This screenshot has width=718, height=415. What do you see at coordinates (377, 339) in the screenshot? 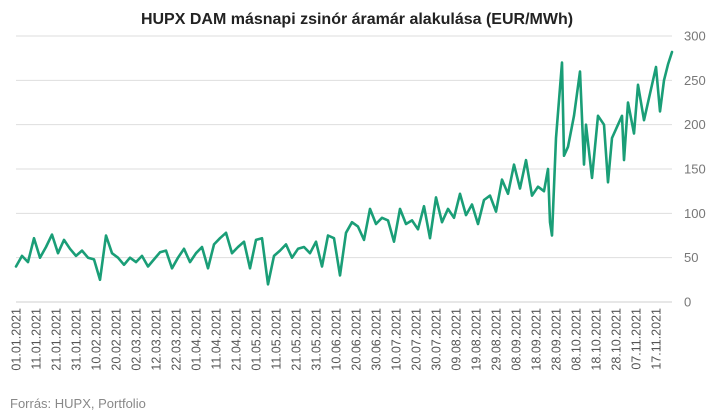
I see `x-tick-label: 30.06.2021` at bounding box center [377, 339].